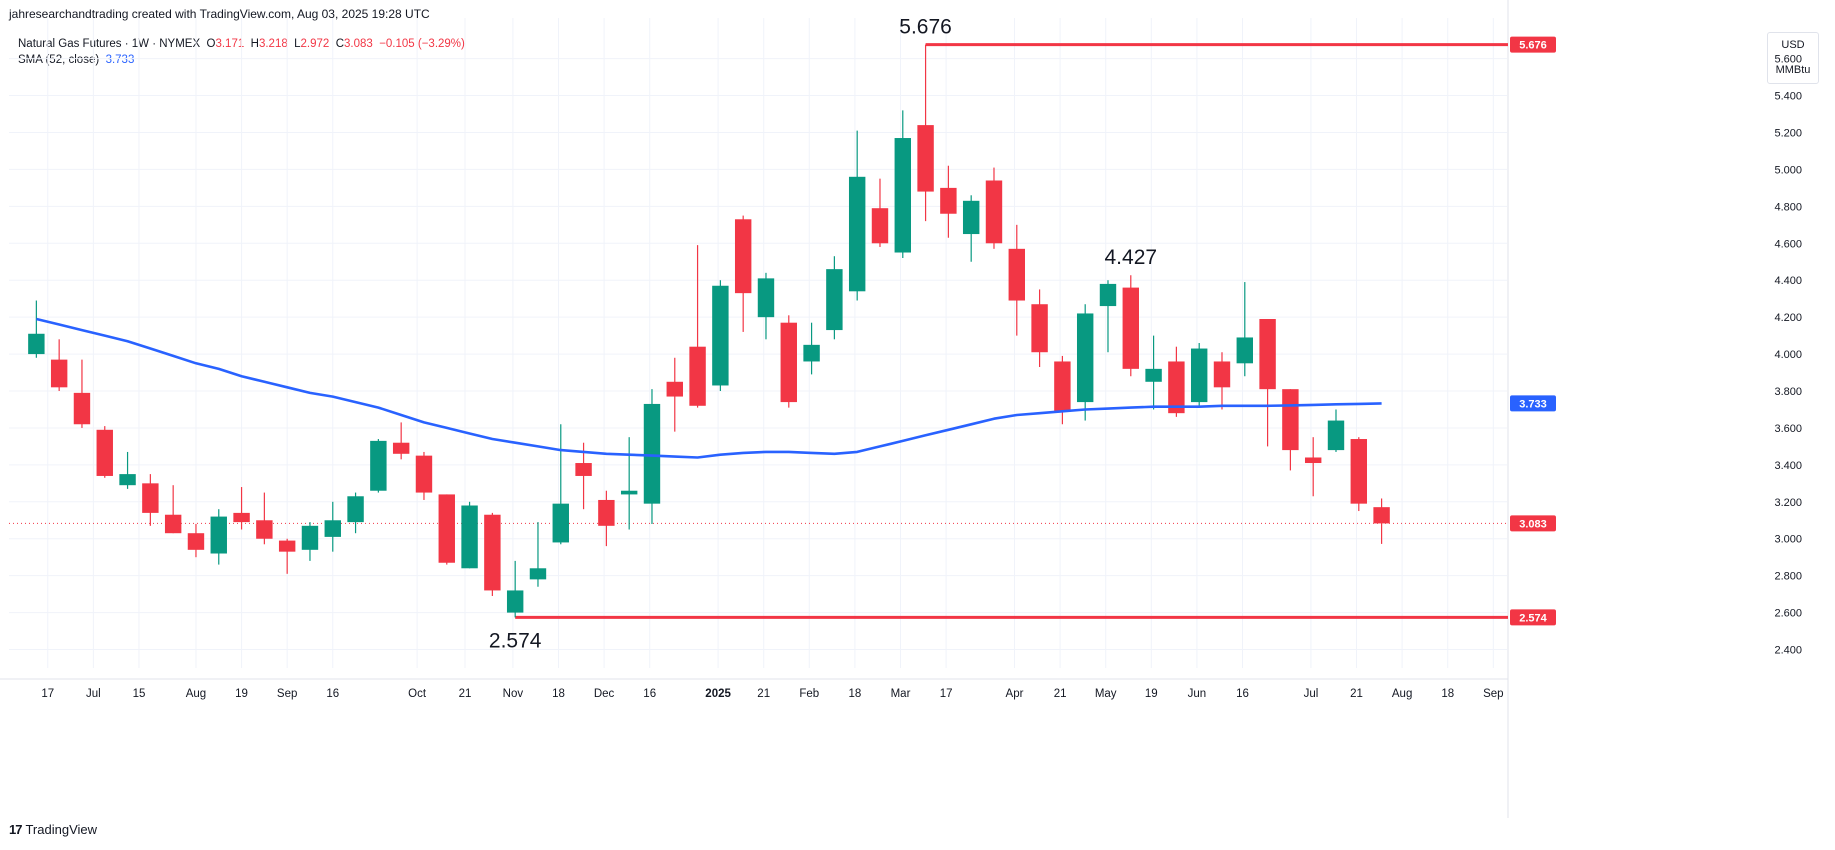 The height and width of the screenshot is (850, 1835). Describe the element at coordinates (1793, 70) in the screenshot. I see `unit-label: MMBtu` at that location.